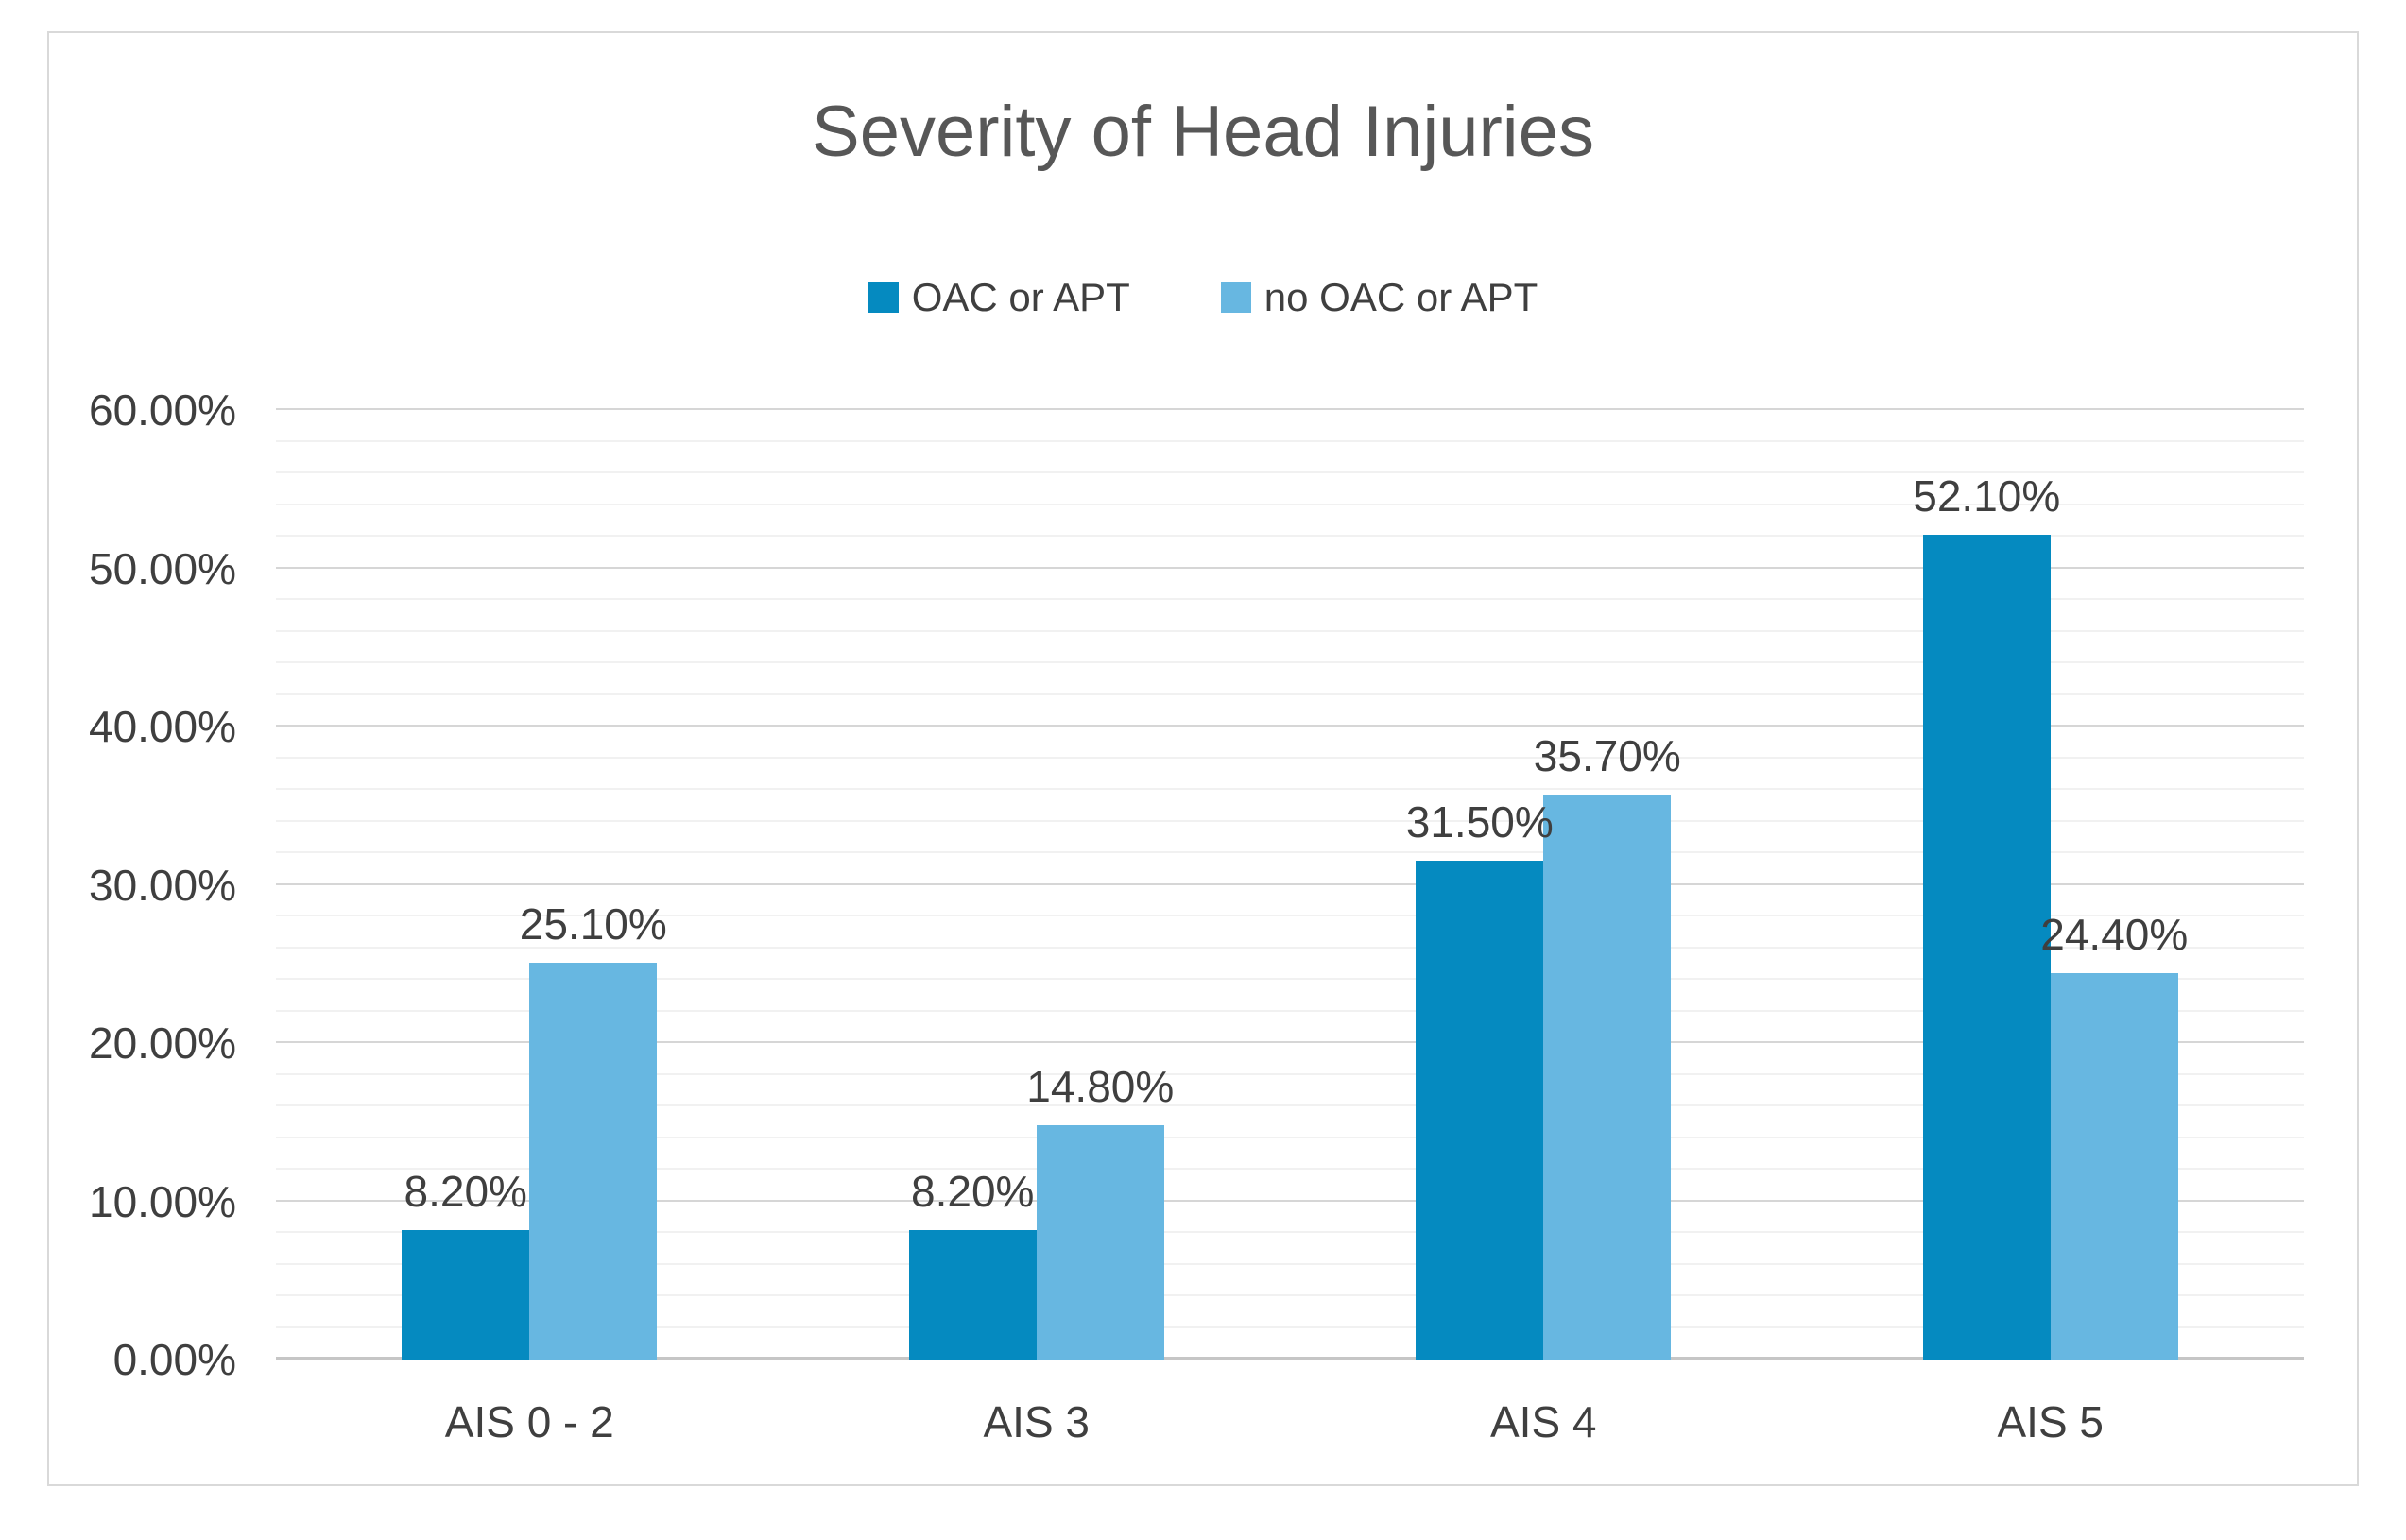 This screenshot has width=2406, height=1540. I want to click on bar-pair: 8.20% 14.80%, so click(1041, 885).